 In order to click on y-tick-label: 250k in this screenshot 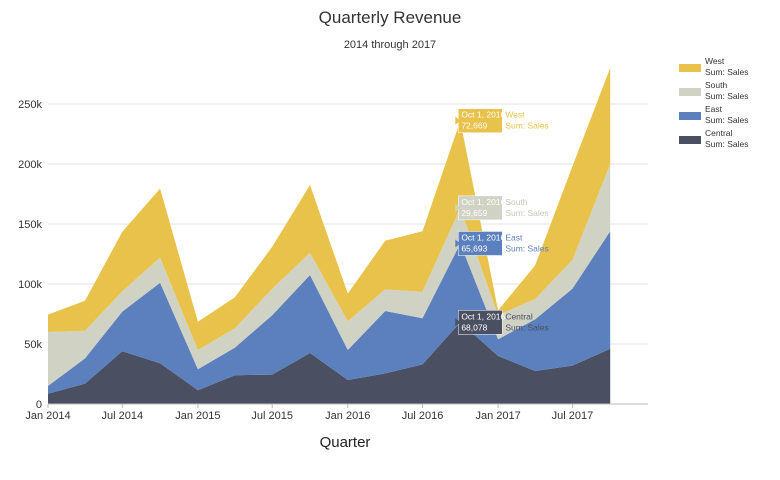, I will do `click(30, 105)`.